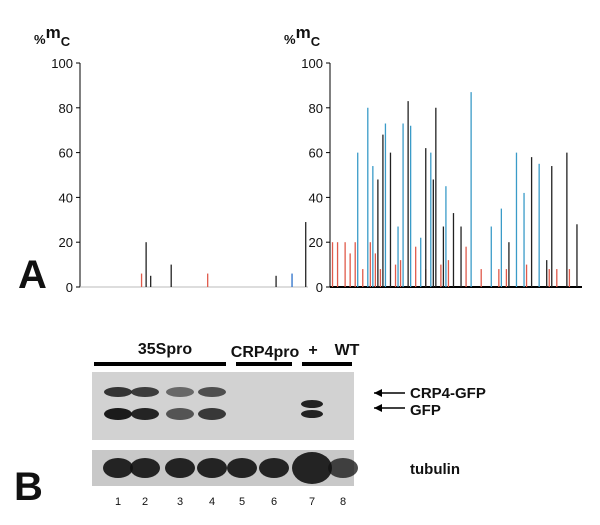 The height and width of the screenshot is (525, 600). What do you see at coordinates (32, 275) in the screenshot?
I see `panel-label: A` at bounding box center [32, 275].